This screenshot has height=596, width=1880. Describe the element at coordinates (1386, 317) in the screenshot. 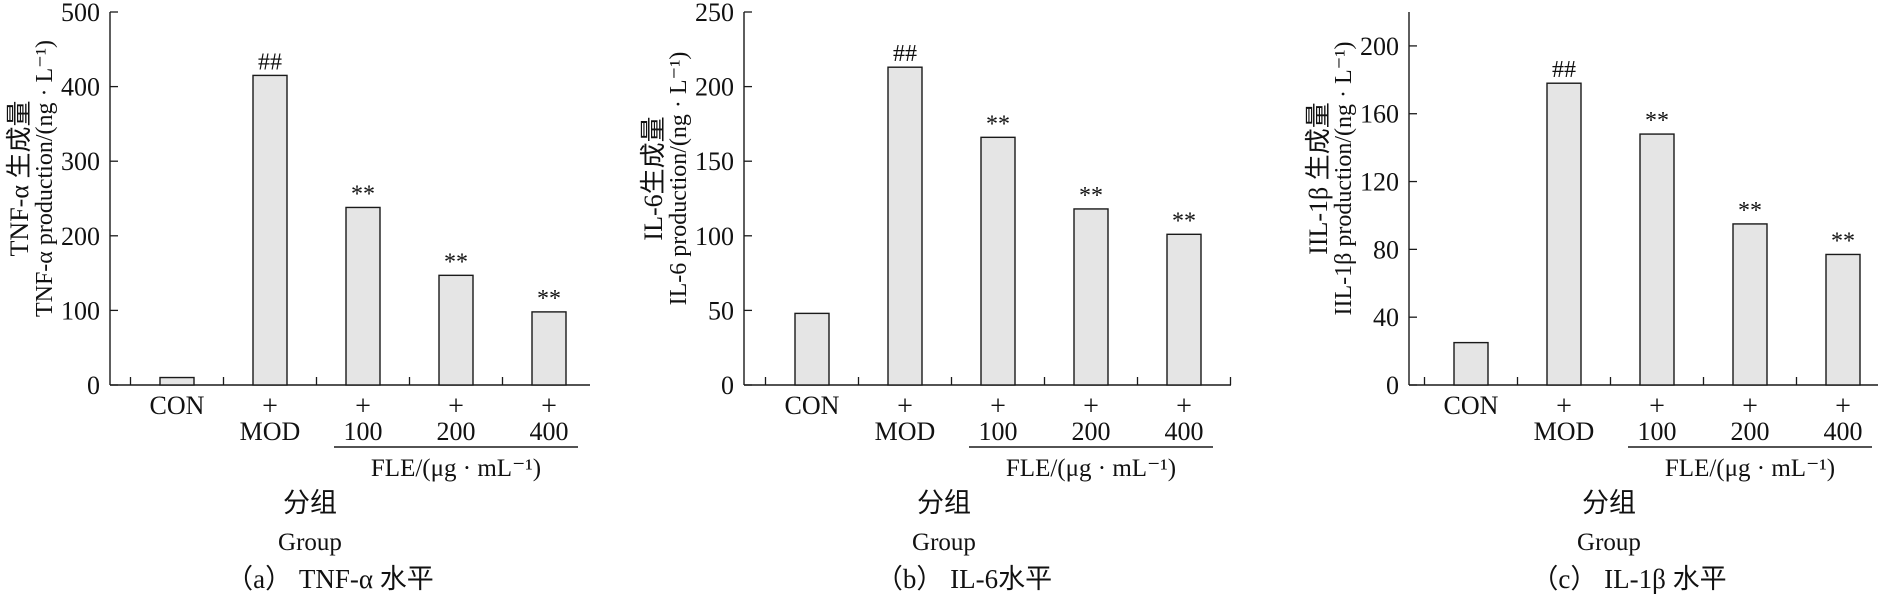

I see `y-tick-label: 40` at that location.